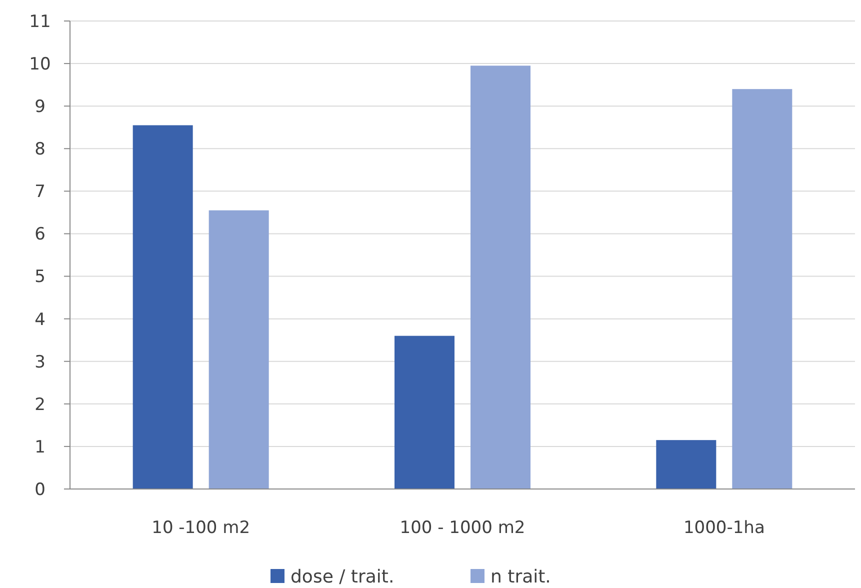  Describe the element at coordinates (40, 64) in the screenshot. I see `y-tick-label: 10` at that location.